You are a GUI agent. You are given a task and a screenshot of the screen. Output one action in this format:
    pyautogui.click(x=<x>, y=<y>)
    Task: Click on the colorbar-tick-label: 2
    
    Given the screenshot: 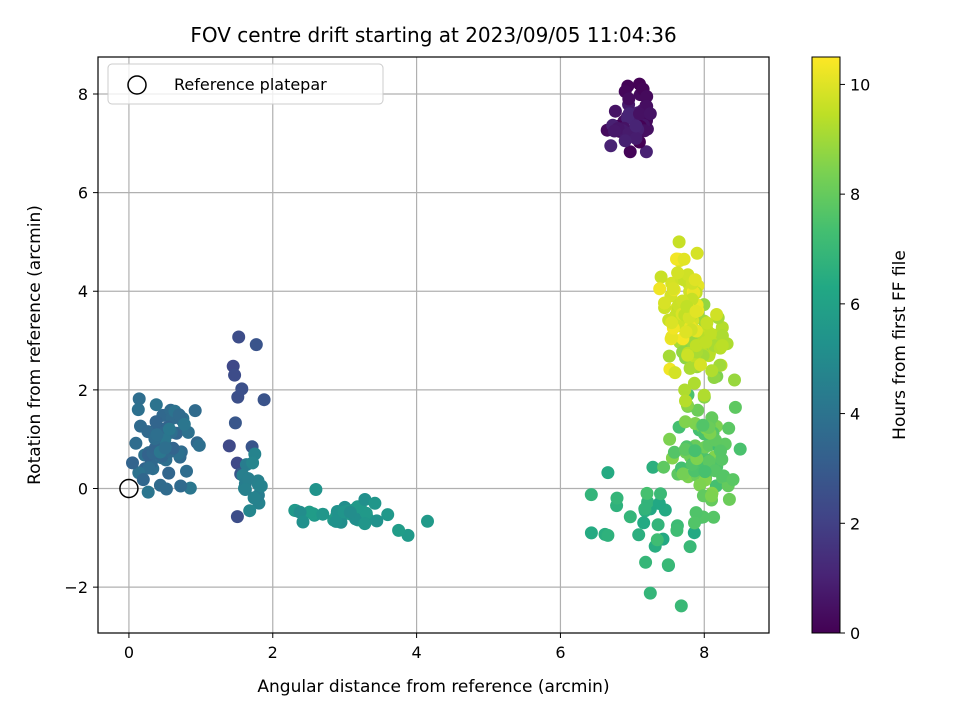 What is the action you would take?
    pyautogui.click(x=855, y=523)
    